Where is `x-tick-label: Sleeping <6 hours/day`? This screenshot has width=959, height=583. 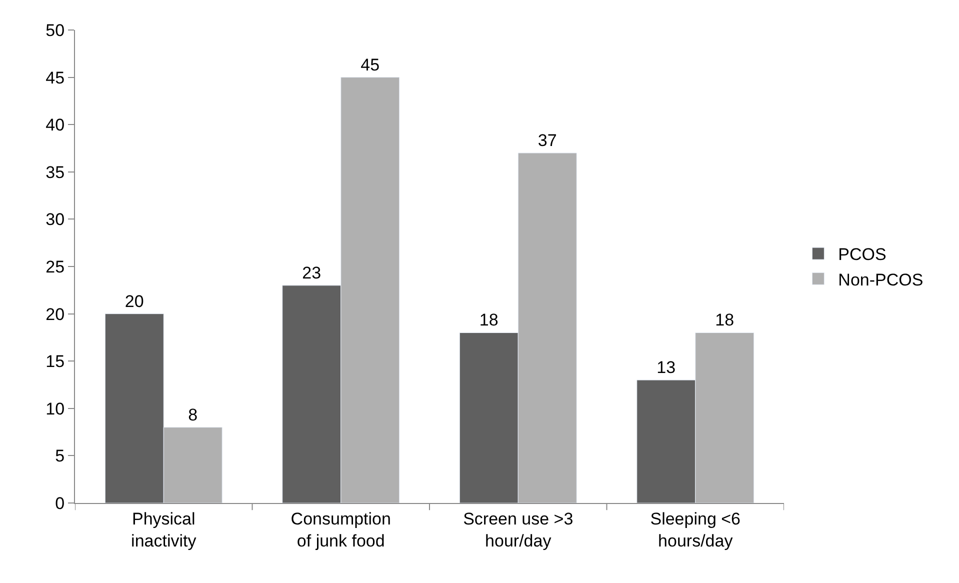
x-tick-label: Sleeping <6 hours/day is located at coordinates (695, 529).